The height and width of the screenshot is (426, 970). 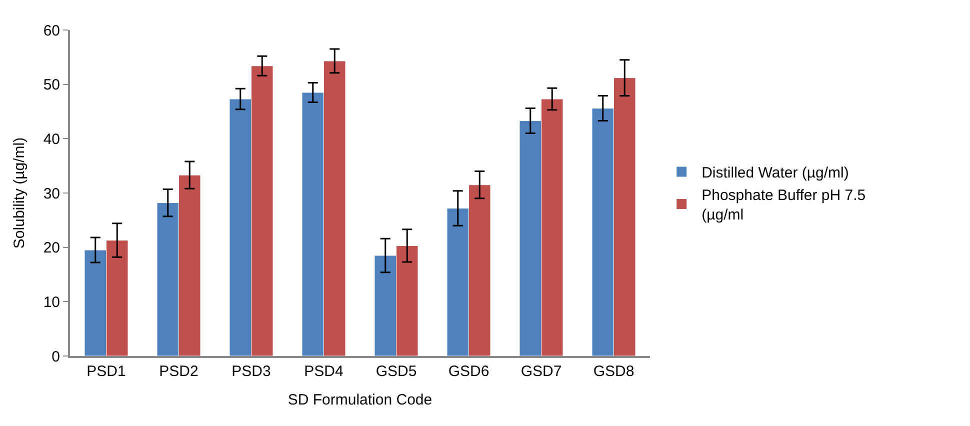 What do you see at coordinates (775, 173) in the screenshot?
I see `legend-label: Distilled Water (µg/ml)` at bounding box center [775, 173].